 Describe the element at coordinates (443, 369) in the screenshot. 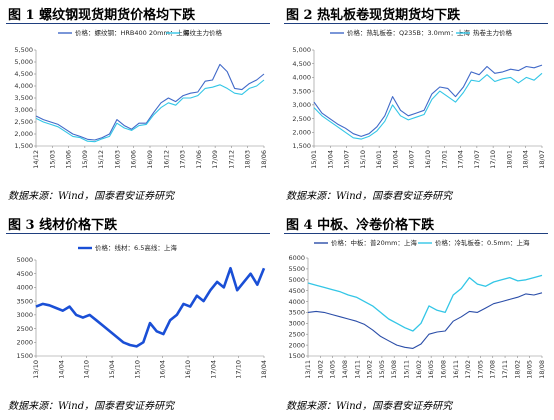

I see `x-tick-label: 16/08` at that location.